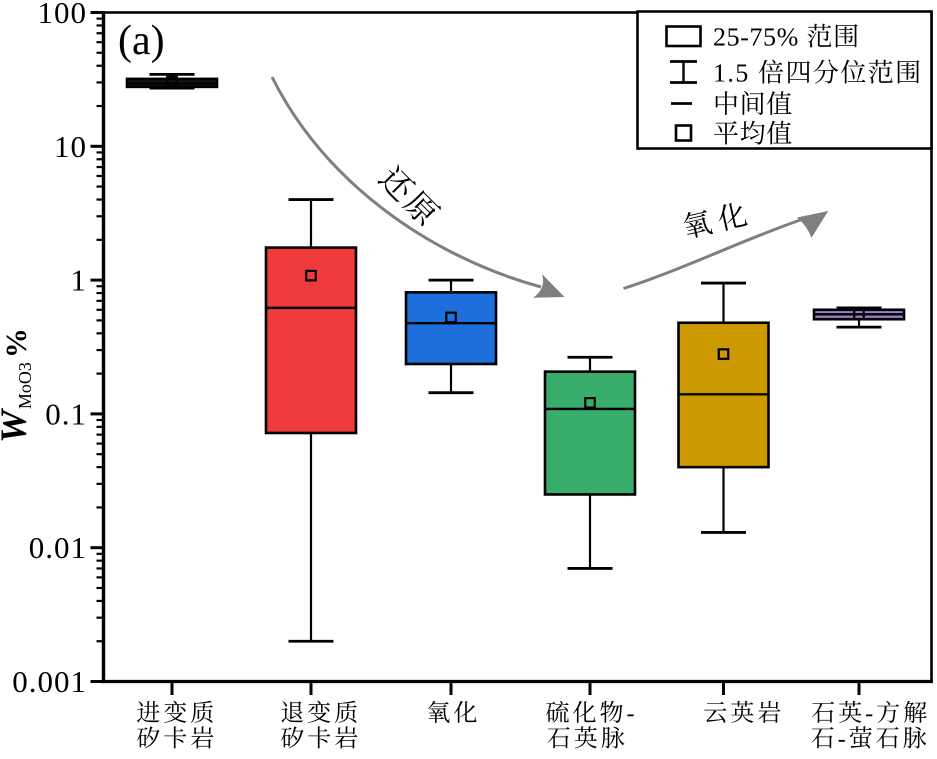 This screenshot has width=937, height=759. I want to click on legend-label-whisker-range-text: 1.5 倍四分位范围, so click(810, 73).